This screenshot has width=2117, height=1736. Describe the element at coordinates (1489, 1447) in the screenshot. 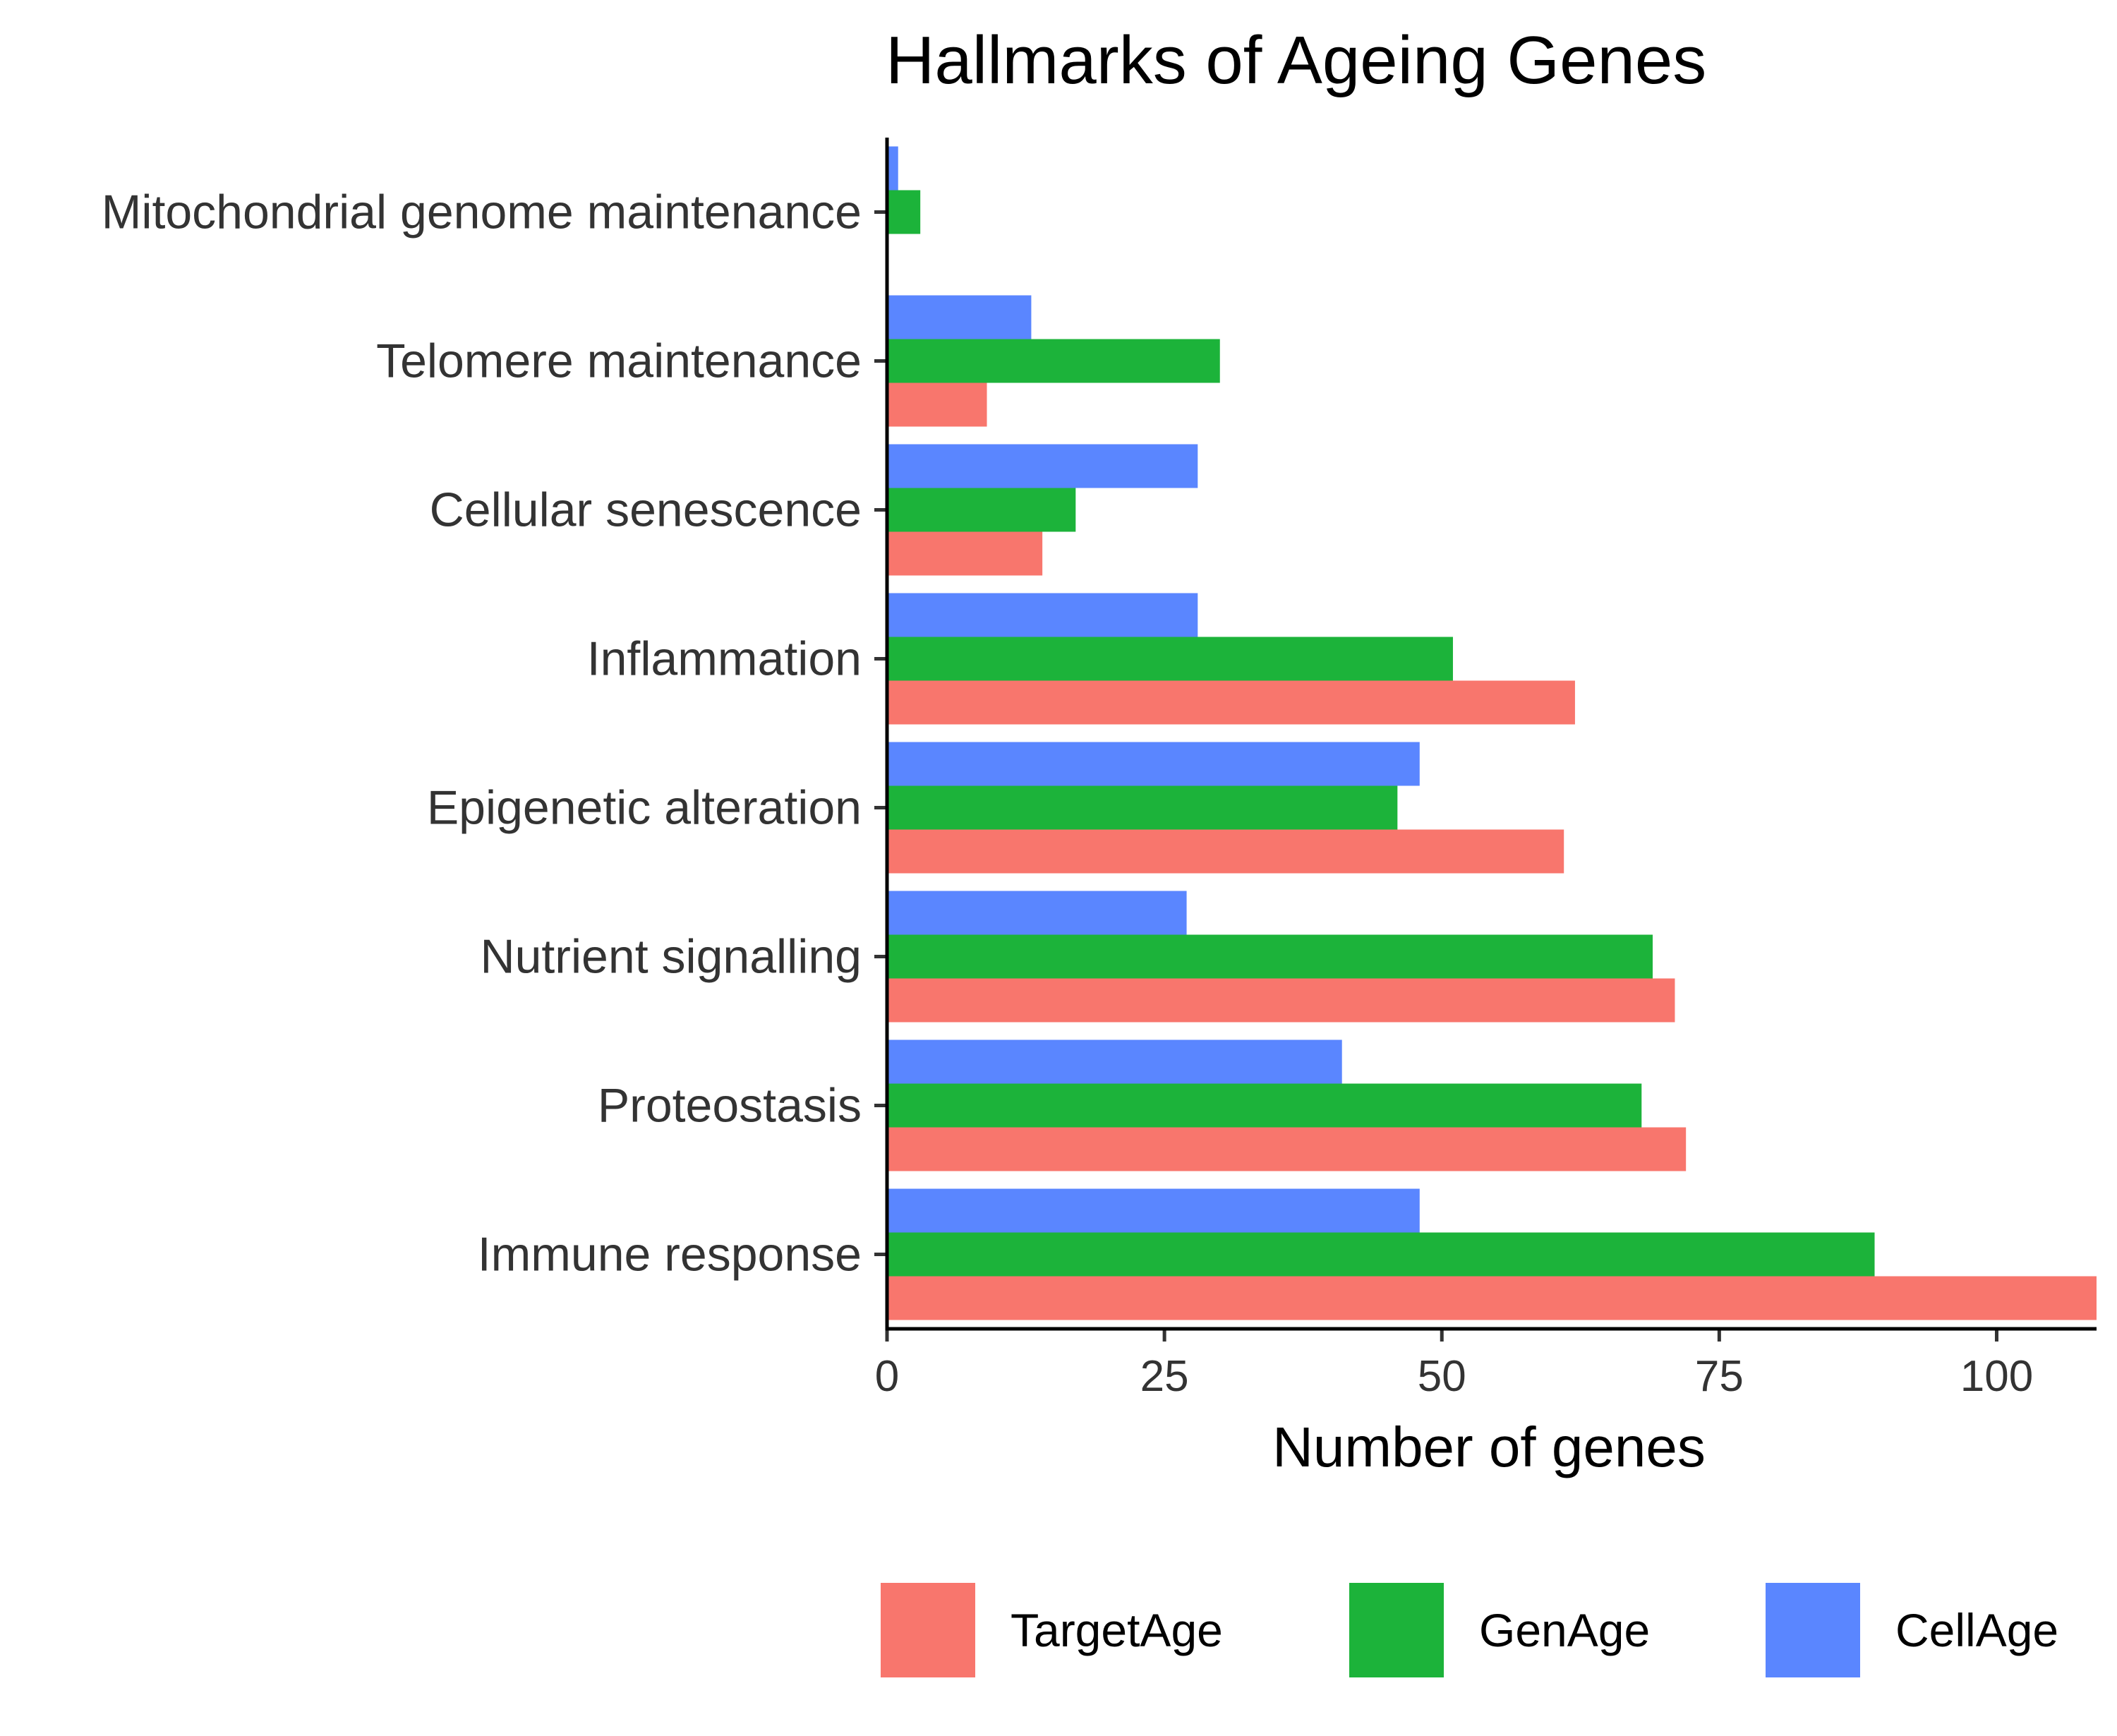

I see `x-axis-title: Number of genes` at that location.